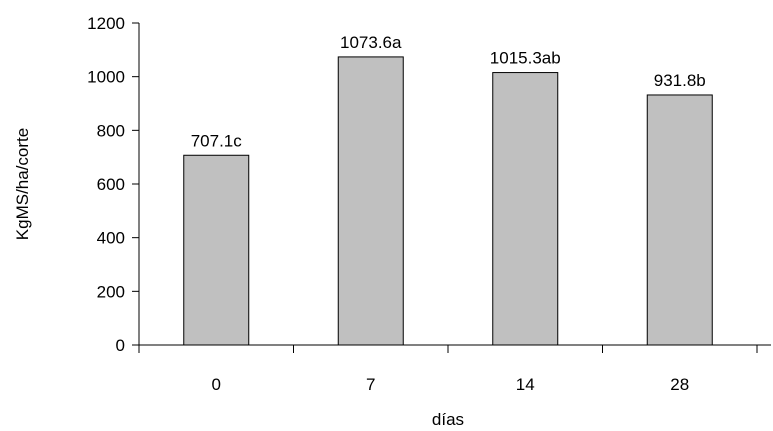 This screenshot has height=431, width=773. What do you see at coordinates (454, 369) in the screenshot?
I see `x-axis: 0 7 14 28` at bounding box center [454, 369].